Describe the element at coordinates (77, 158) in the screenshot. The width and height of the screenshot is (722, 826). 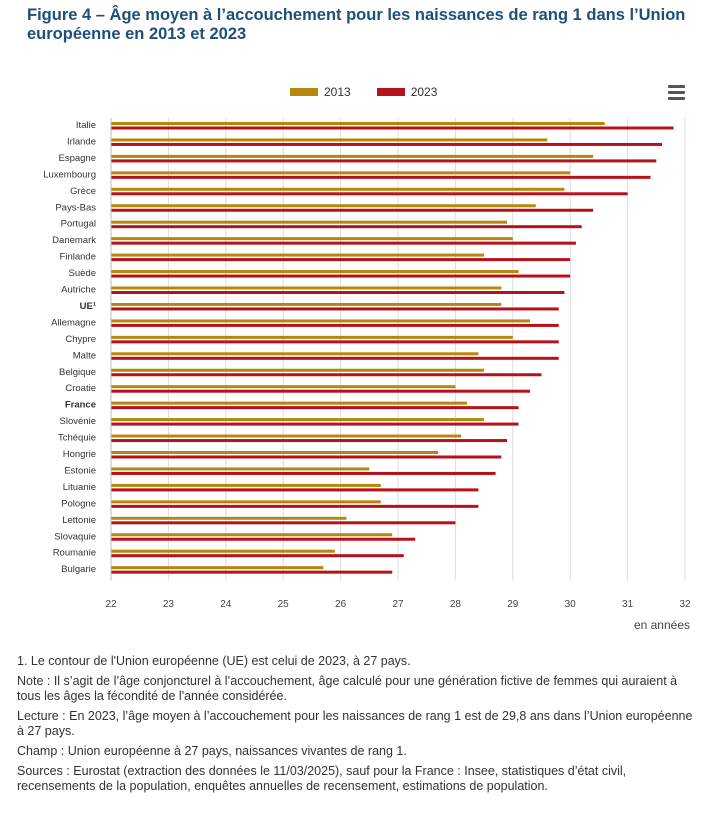
I see `y-tick-label-2: Espagne` at that location.